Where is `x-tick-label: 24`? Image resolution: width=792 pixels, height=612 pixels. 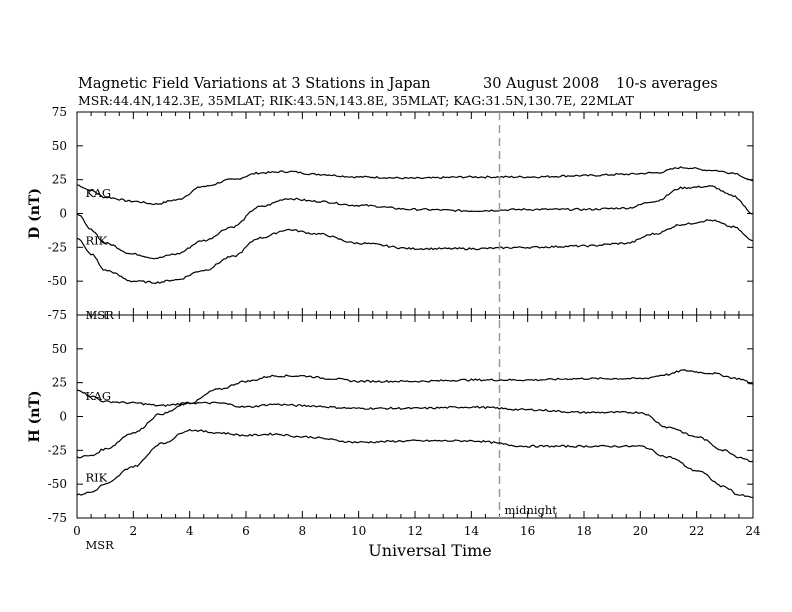 x-tick-label: 24 is located at coordinates (753, 531).